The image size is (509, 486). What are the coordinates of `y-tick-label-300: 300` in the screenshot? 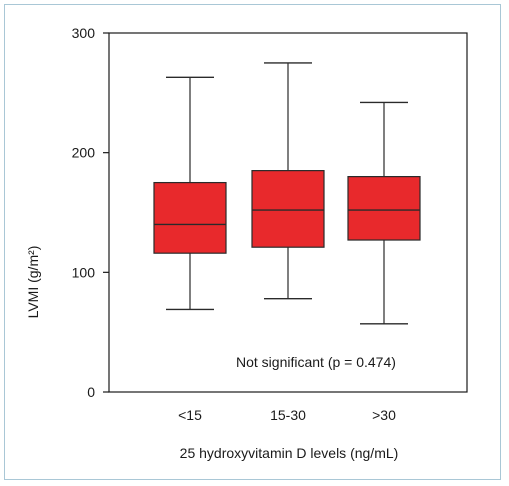 It's located at (84, 33).